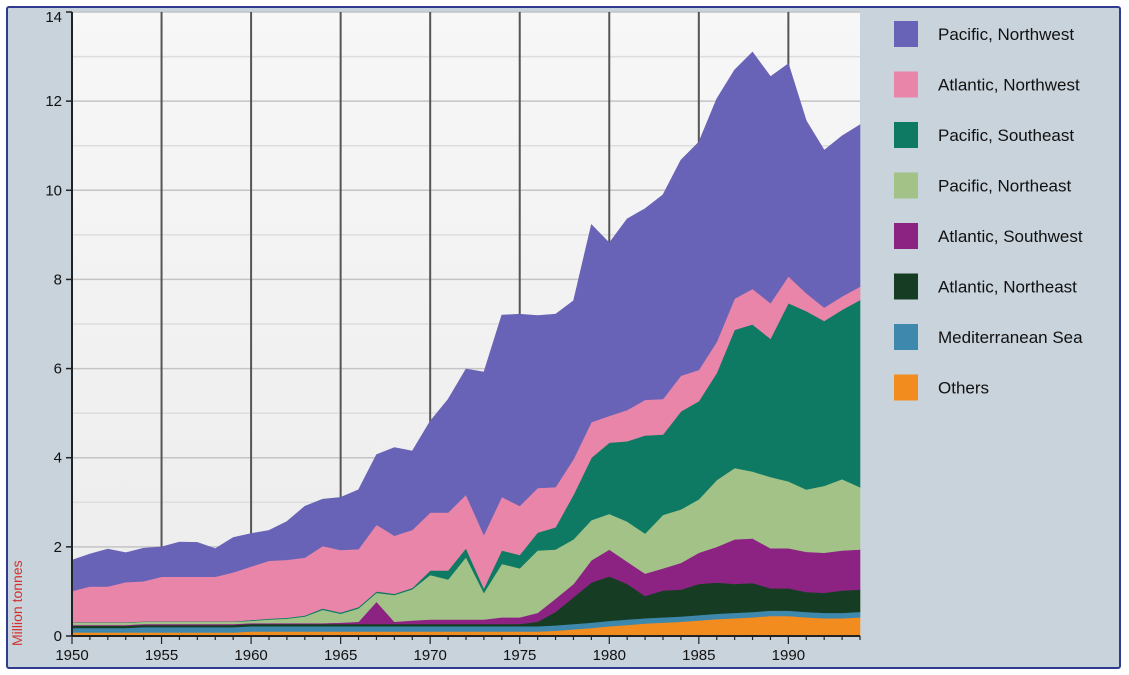 The width and height of the screenshot is (1129, 675). I want to click on y-tick-label: 6, so click(58, 369).